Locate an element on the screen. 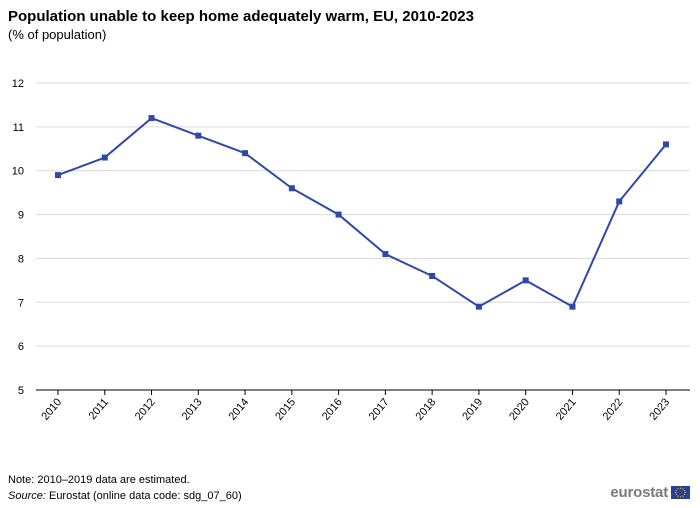 This screenshot has width=700, height=508. x-tick-label: 2017 is located at coordinates (379, 409).